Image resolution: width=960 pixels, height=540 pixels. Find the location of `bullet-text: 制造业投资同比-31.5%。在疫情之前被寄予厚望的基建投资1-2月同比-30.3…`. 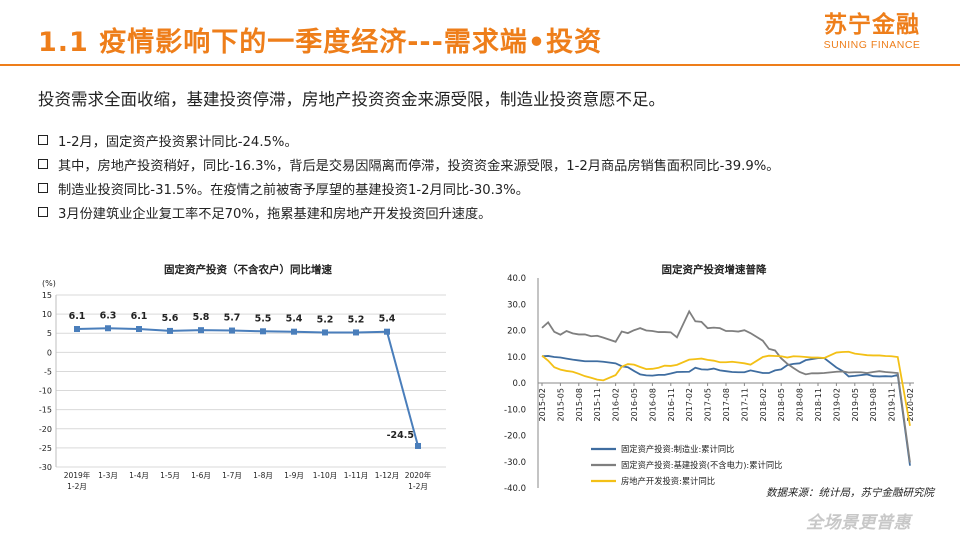

bullet-text: 制造业投资同比-31.5%。在疫情之前被寄予厚望的基建投资1-2月同比-30.3… is located at coordinates (293, 190).